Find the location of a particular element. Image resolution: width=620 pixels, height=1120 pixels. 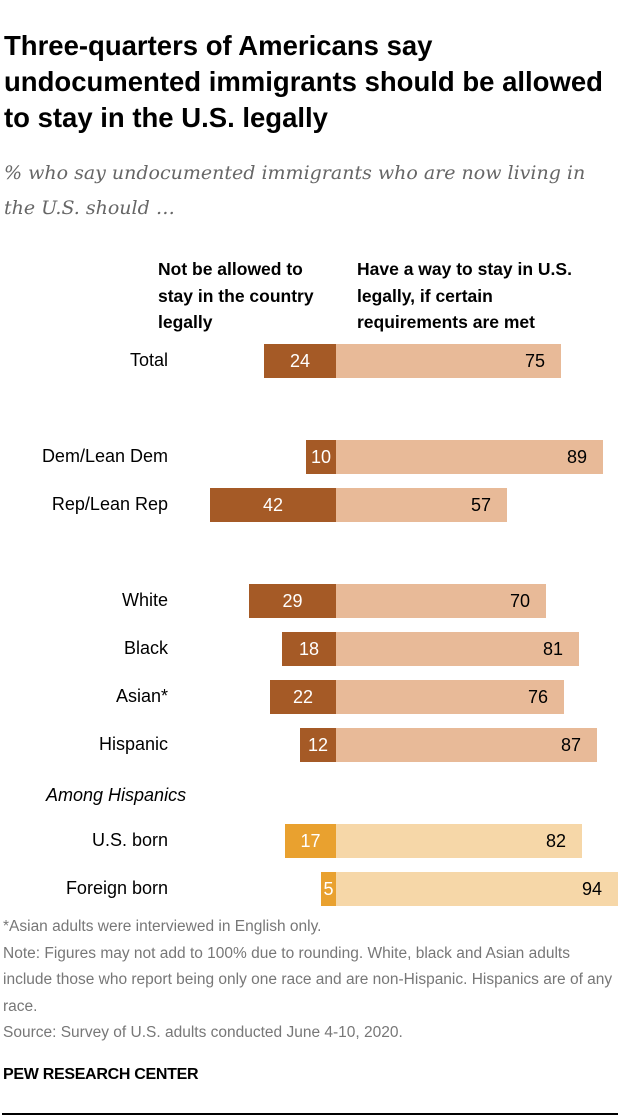

bar-not-allowed: 17 is located at coordinates (310, 841).